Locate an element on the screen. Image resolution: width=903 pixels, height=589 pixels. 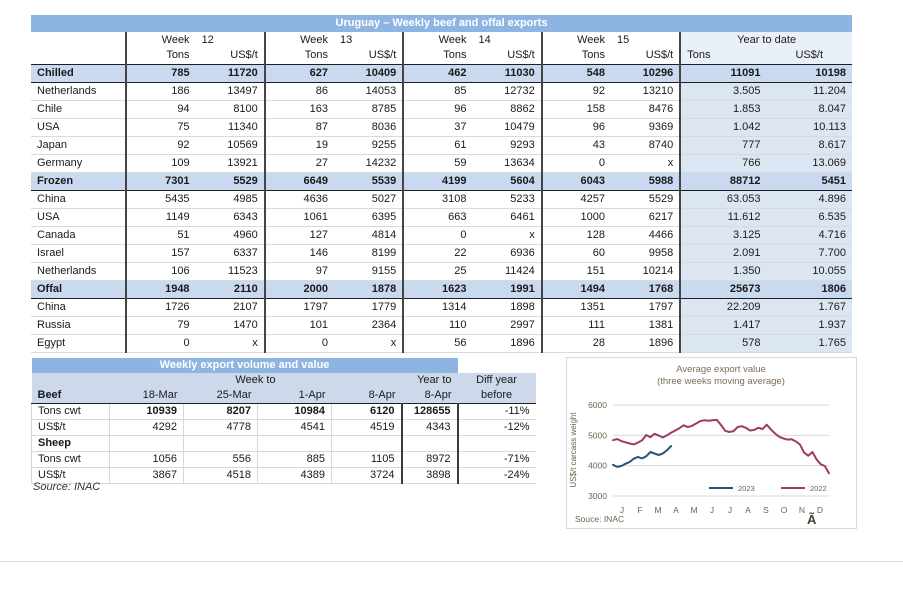
value-cell: 8972 is located at coordinates (429, 459).